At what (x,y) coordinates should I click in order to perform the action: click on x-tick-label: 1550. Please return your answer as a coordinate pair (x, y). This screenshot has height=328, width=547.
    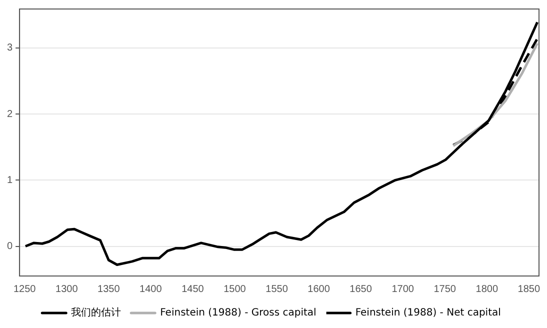
    Looking at the image, I should click on (277, 289).